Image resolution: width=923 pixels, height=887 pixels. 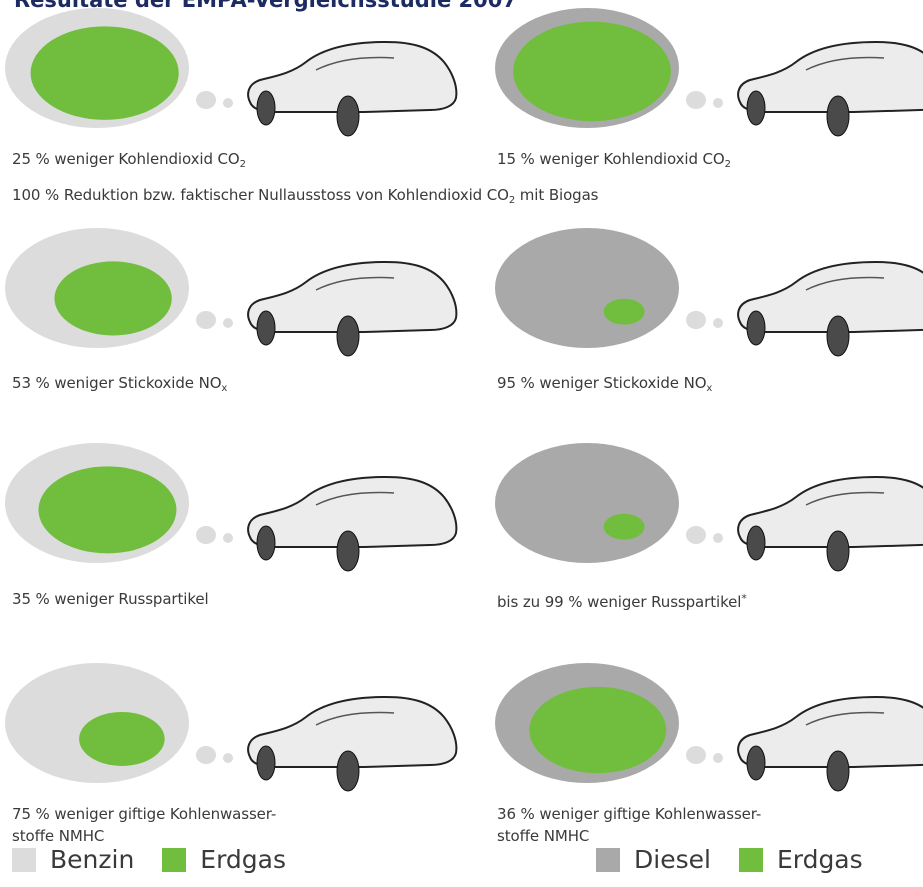 I want to click on panel-diesel-nox, so click(x=706, y=288).